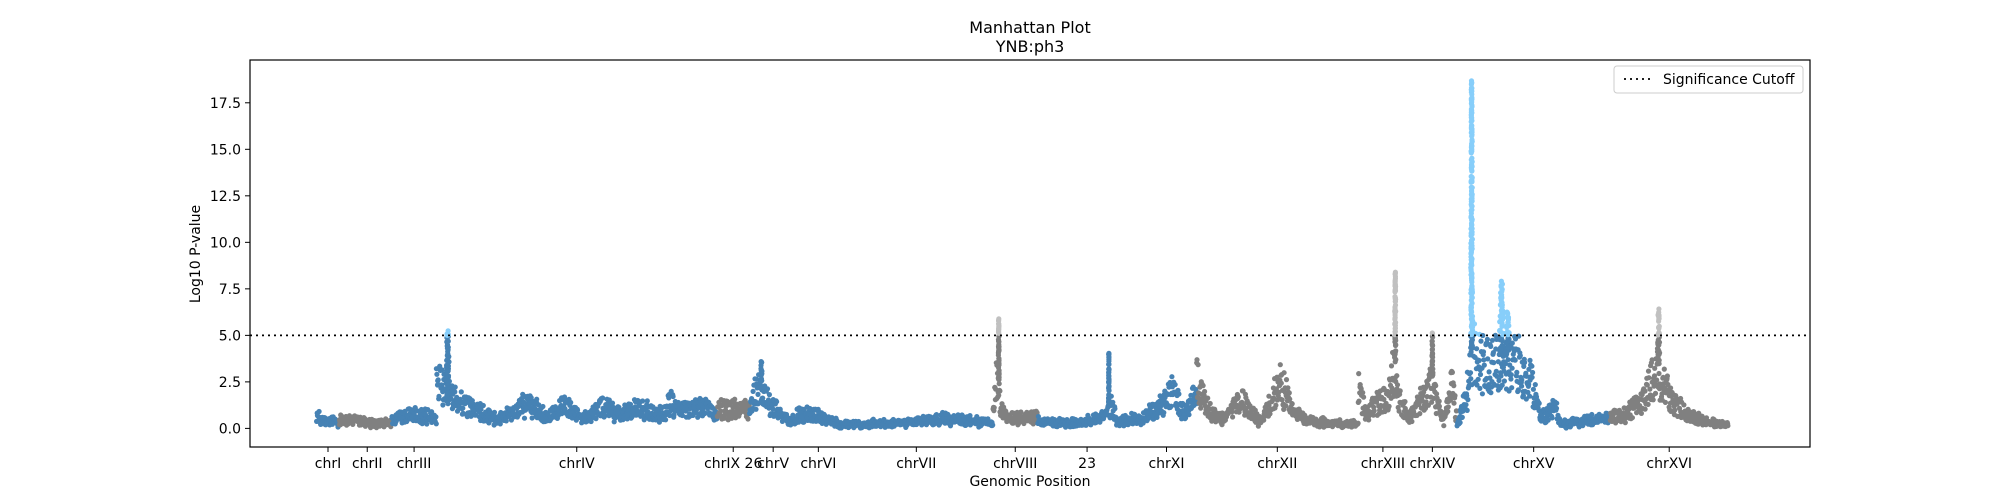 The image size is (2000, 504). I want to click on x-tick-label: chrIV, so click(577, 464).